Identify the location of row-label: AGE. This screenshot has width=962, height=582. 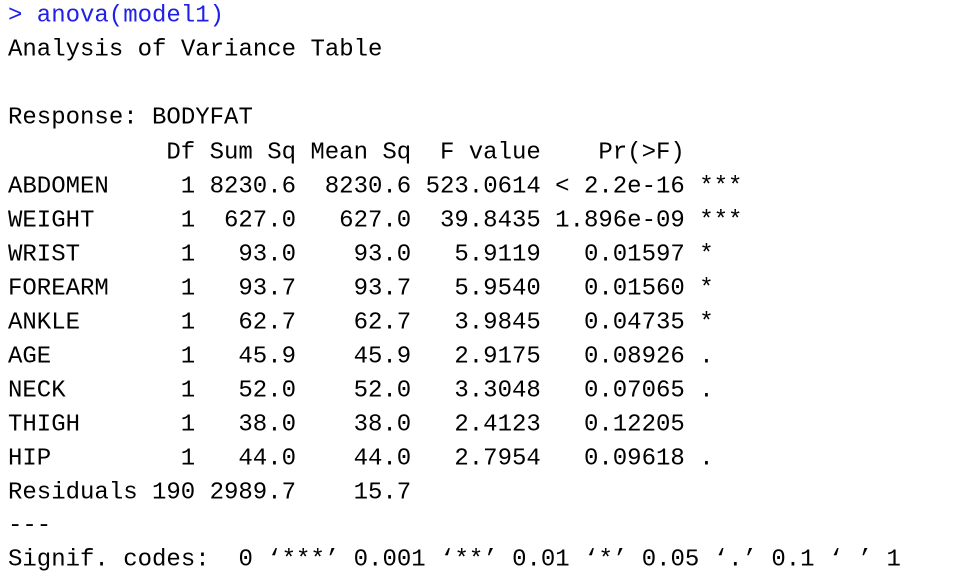
(29, 356).